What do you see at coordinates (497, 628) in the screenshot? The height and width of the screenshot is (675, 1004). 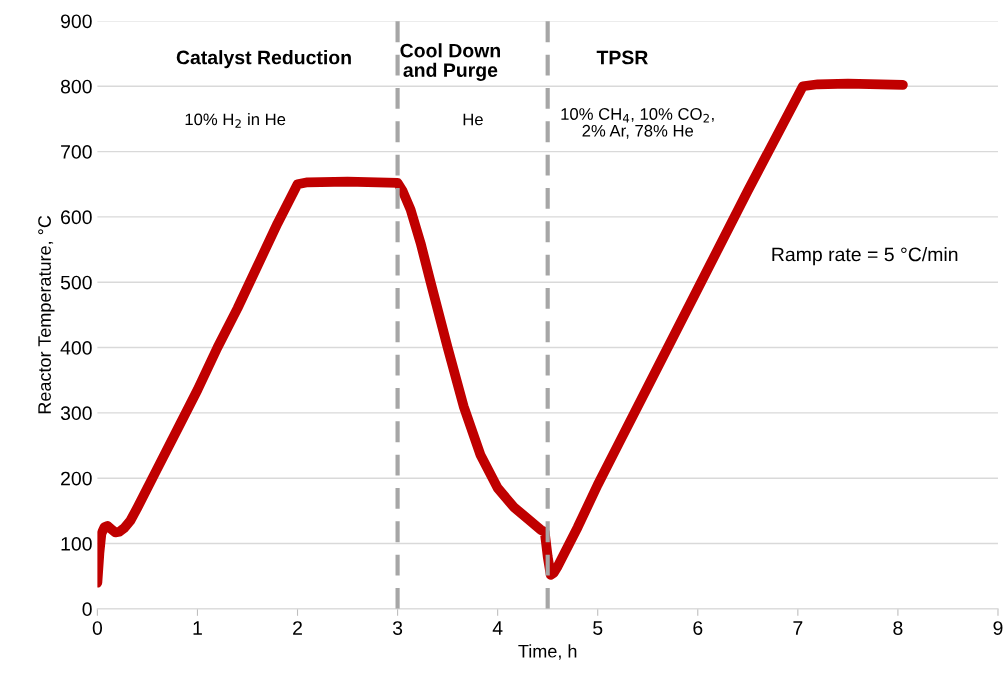 I see `x-tick-label: 4` at bounding box center [497, 628].